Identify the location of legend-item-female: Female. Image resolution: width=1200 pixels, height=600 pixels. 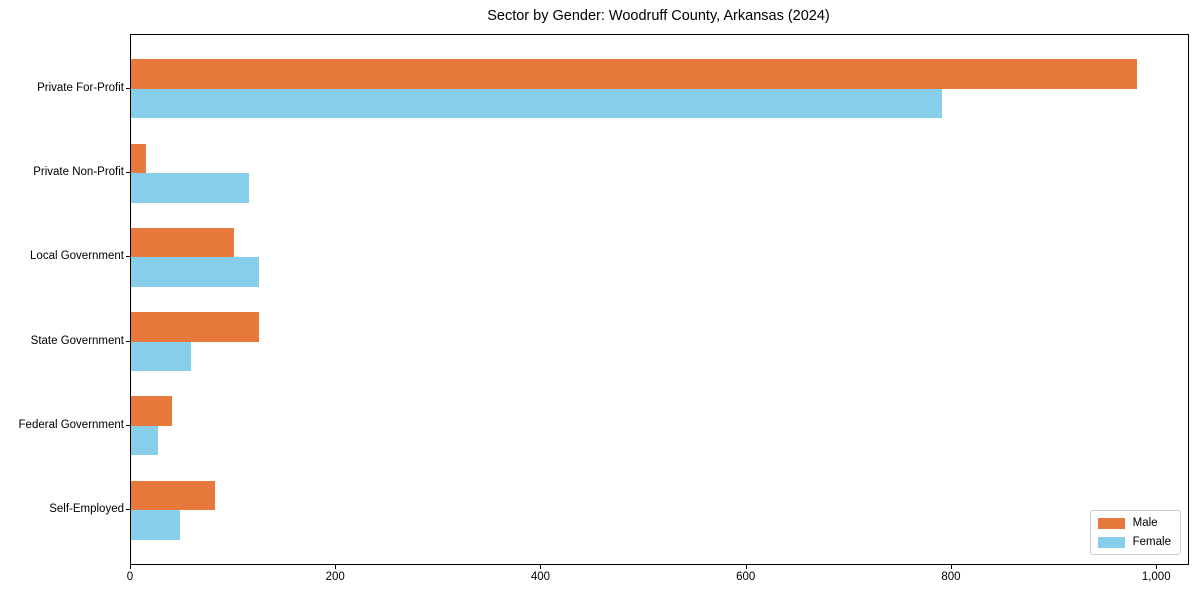
(1134, 542).